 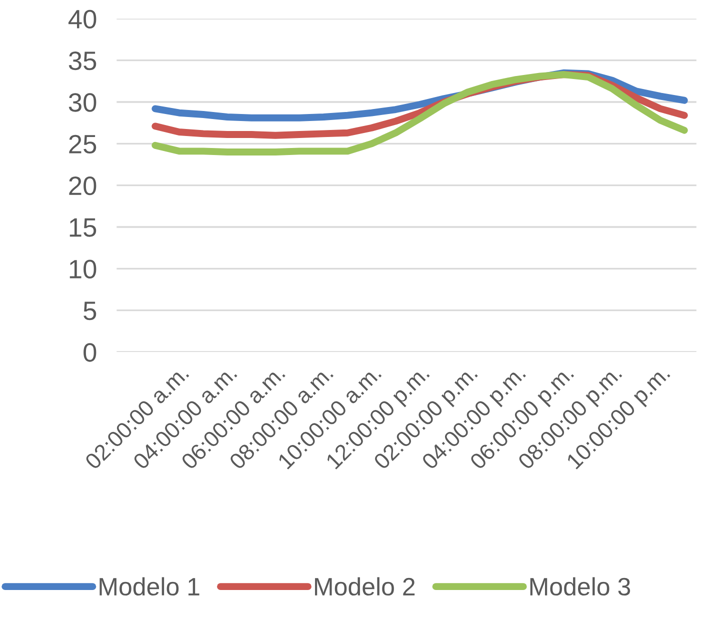 What do you see at coordinates (580, 586) in the screenshot?
I see `legend-label: Modelo 3` at bounding box center [580, 586].